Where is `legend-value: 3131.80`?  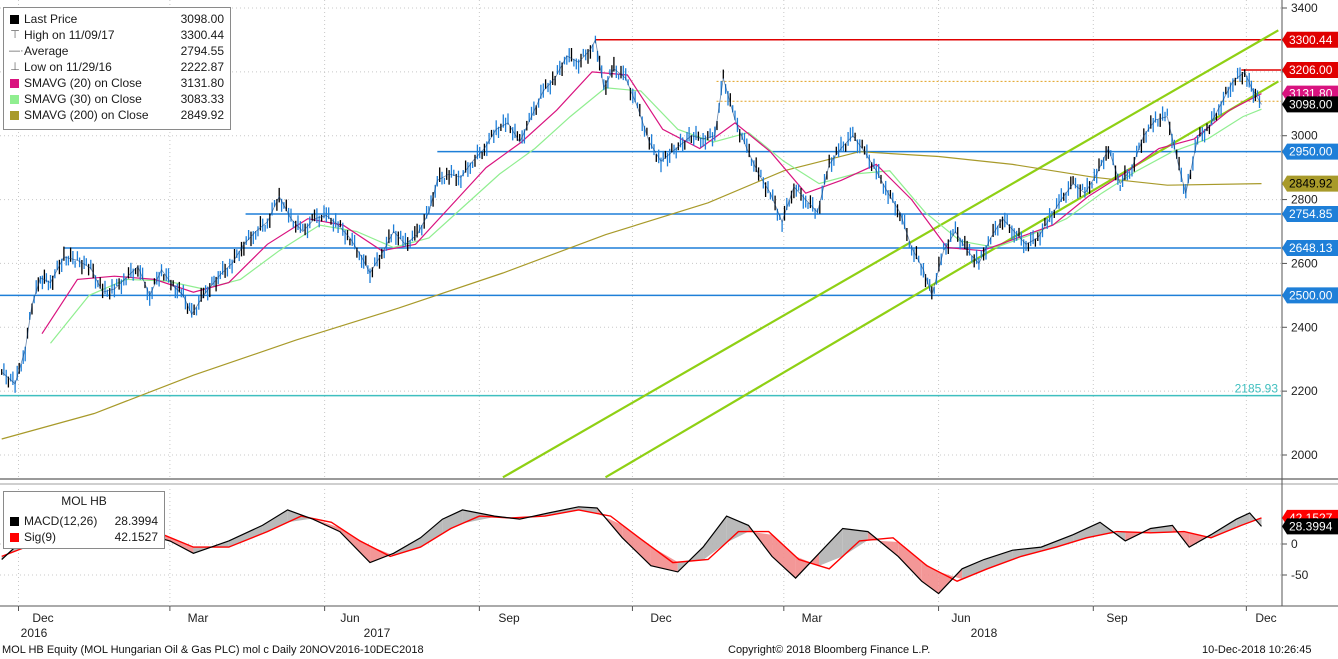 legend-value: 3131.80 is located at coordinates (202, 83).